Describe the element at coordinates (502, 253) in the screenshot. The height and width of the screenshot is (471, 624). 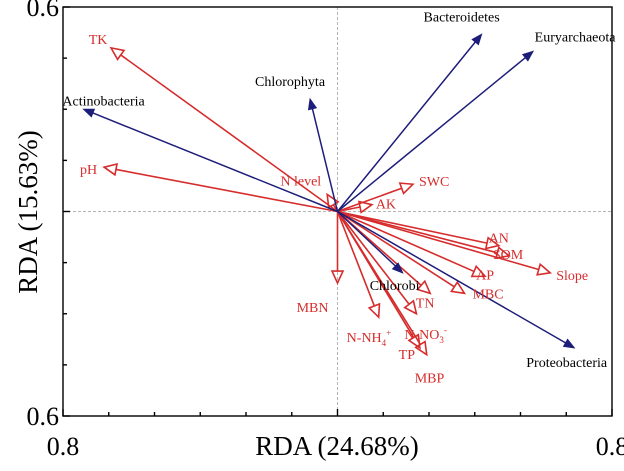
I see `arrowhead-som` at that location.